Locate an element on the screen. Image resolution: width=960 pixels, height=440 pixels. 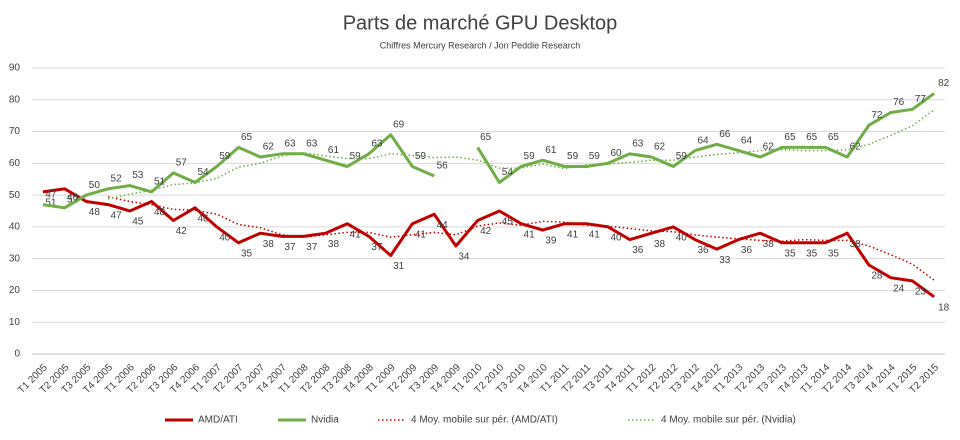
y-tick-label: 40 is located at coordinates (15, 227).